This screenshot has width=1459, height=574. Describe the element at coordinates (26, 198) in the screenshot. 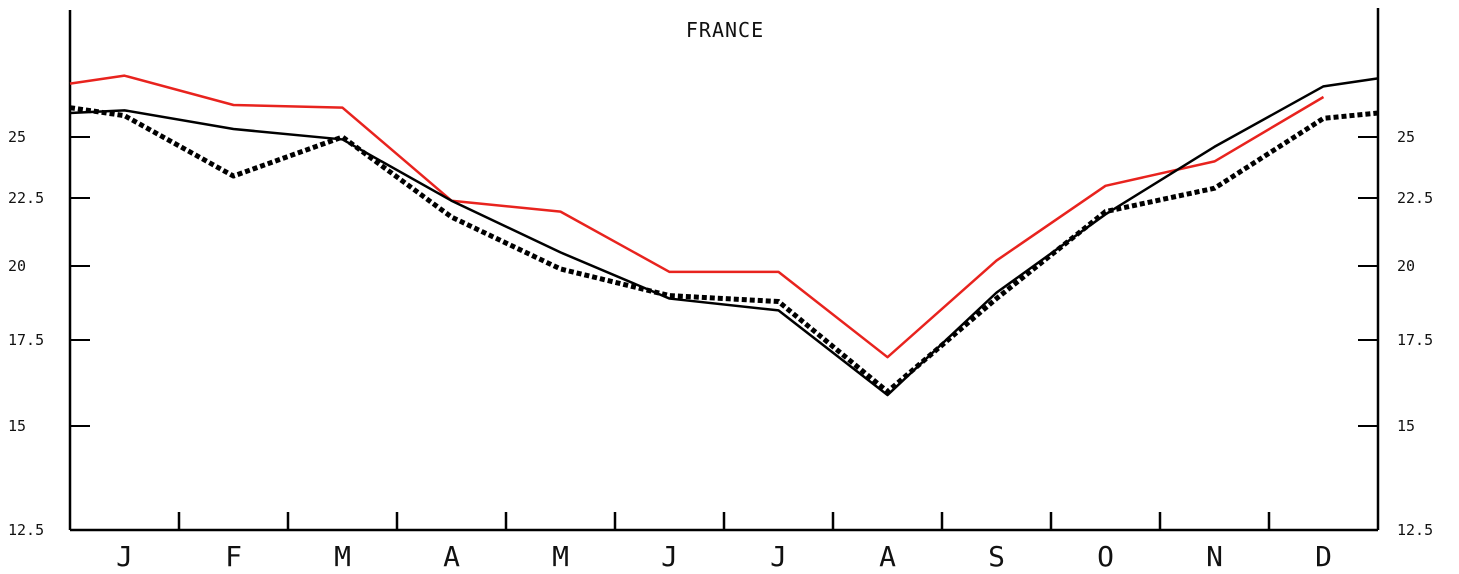

I see `y-tick-label-left: 22.5` at that location.